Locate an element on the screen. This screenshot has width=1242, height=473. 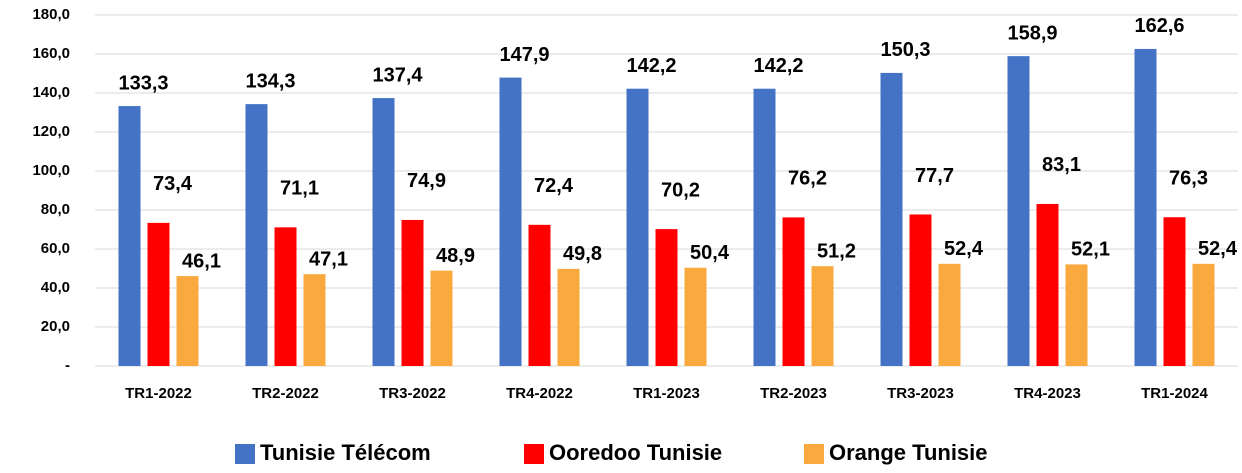
y-tick-label: 160,0 is located at coordinates (51, 53).